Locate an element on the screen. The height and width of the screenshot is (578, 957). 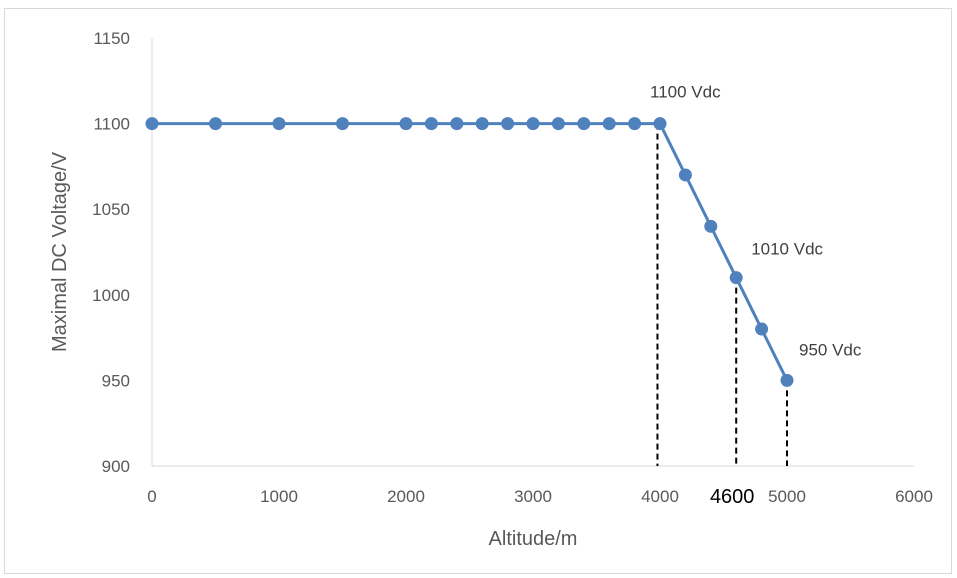
x-tick-label: 0 is located at coordinates (151, 496).